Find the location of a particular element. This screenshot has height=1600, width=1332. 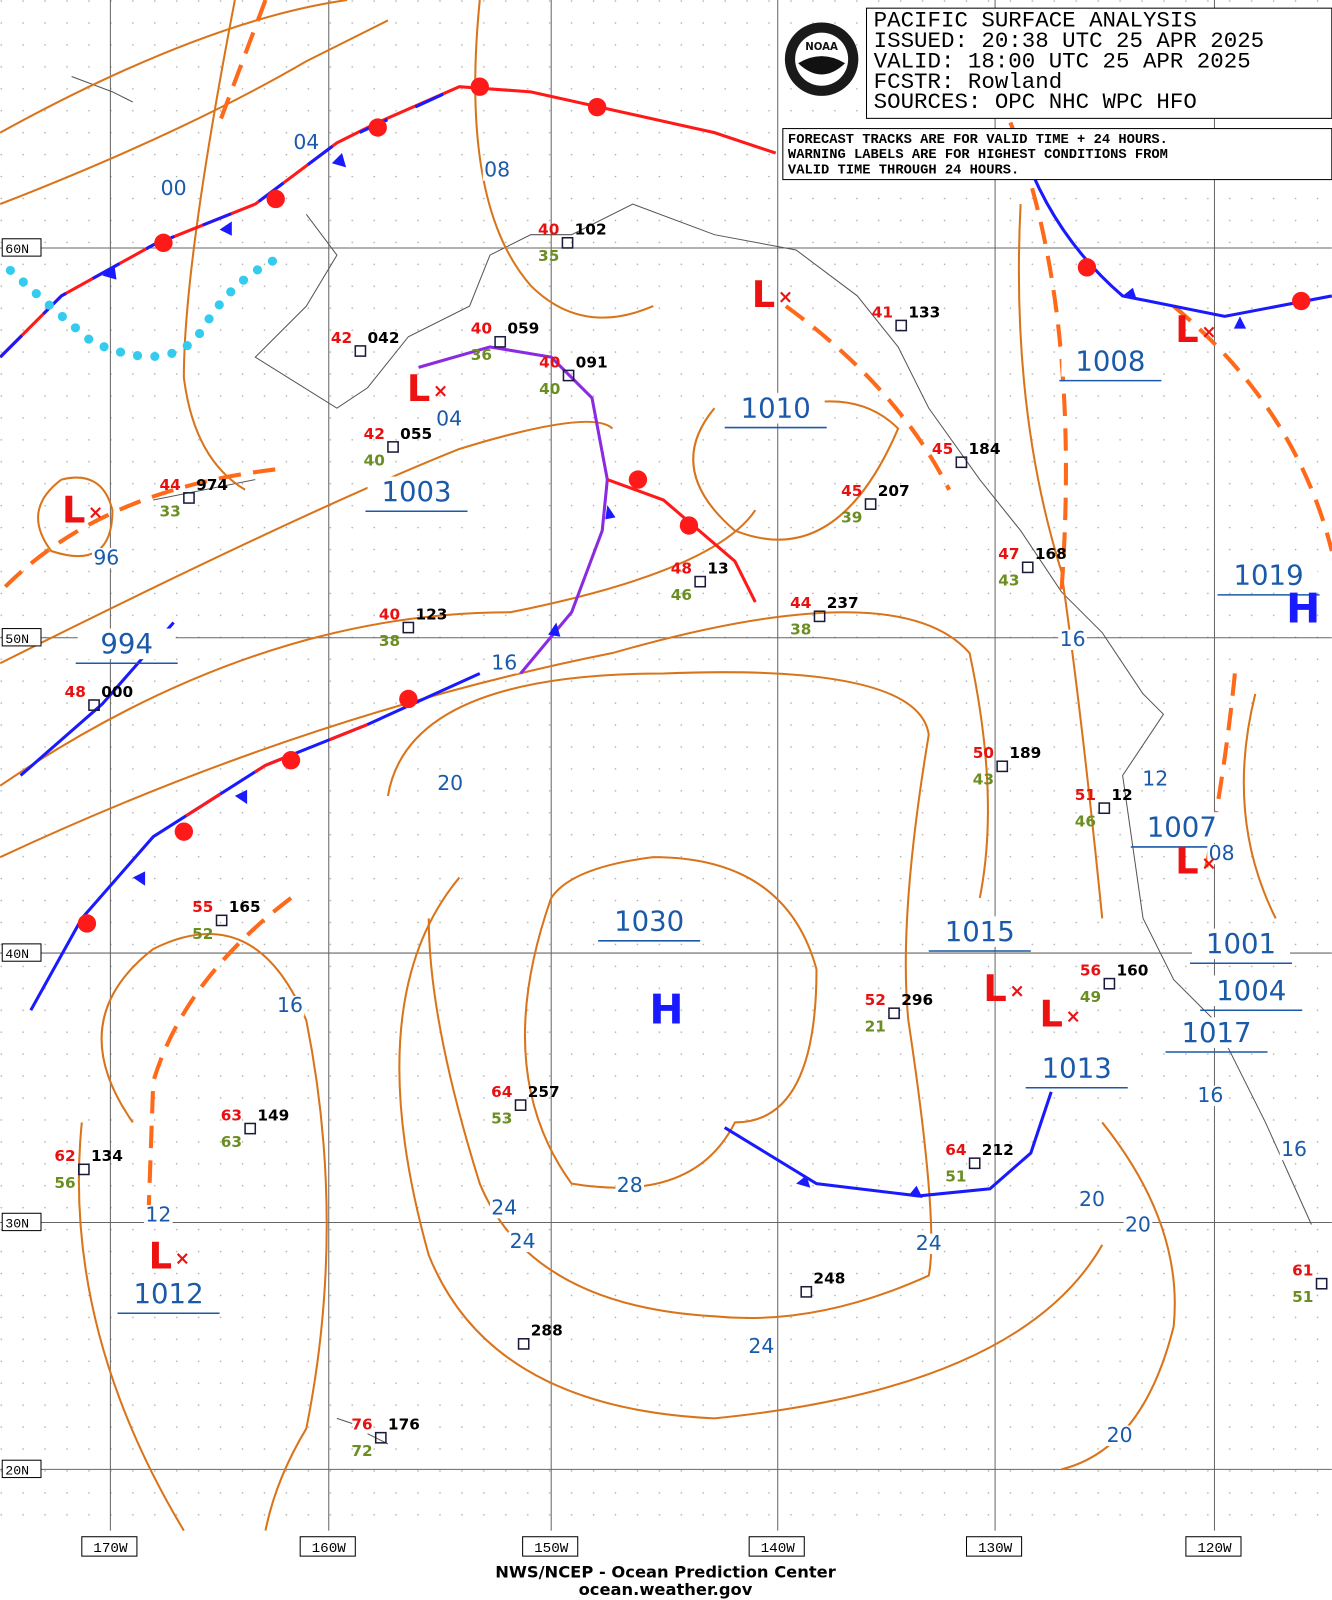

station-temp: 52 is located at coordinates (875, 1000).